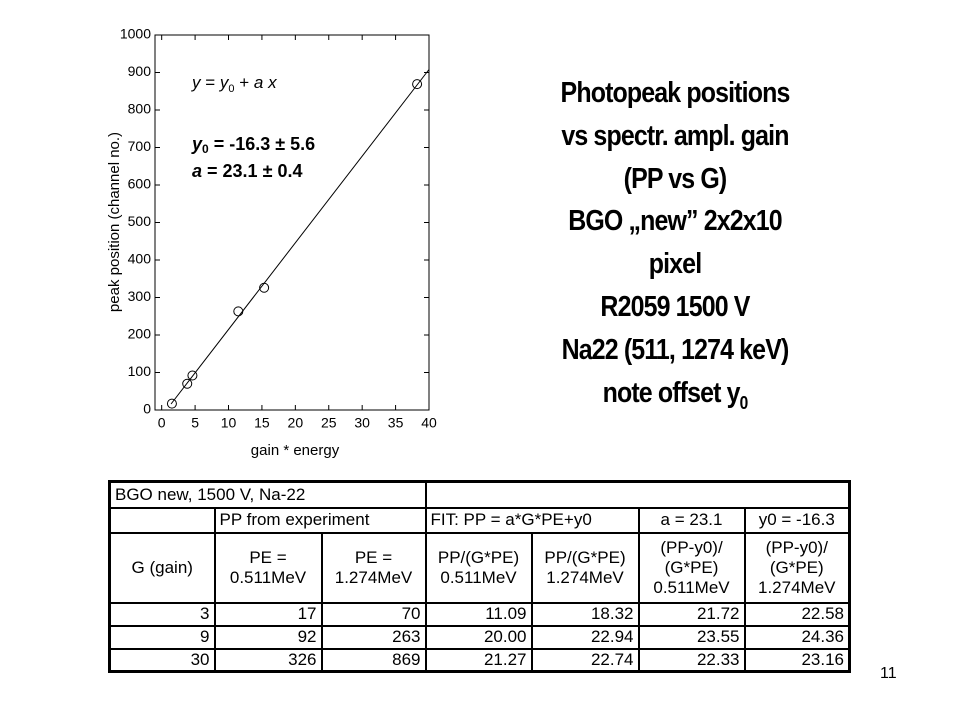 The image size is (960, 720). I want to click on y-tick-label: 700, so click(140, 146).